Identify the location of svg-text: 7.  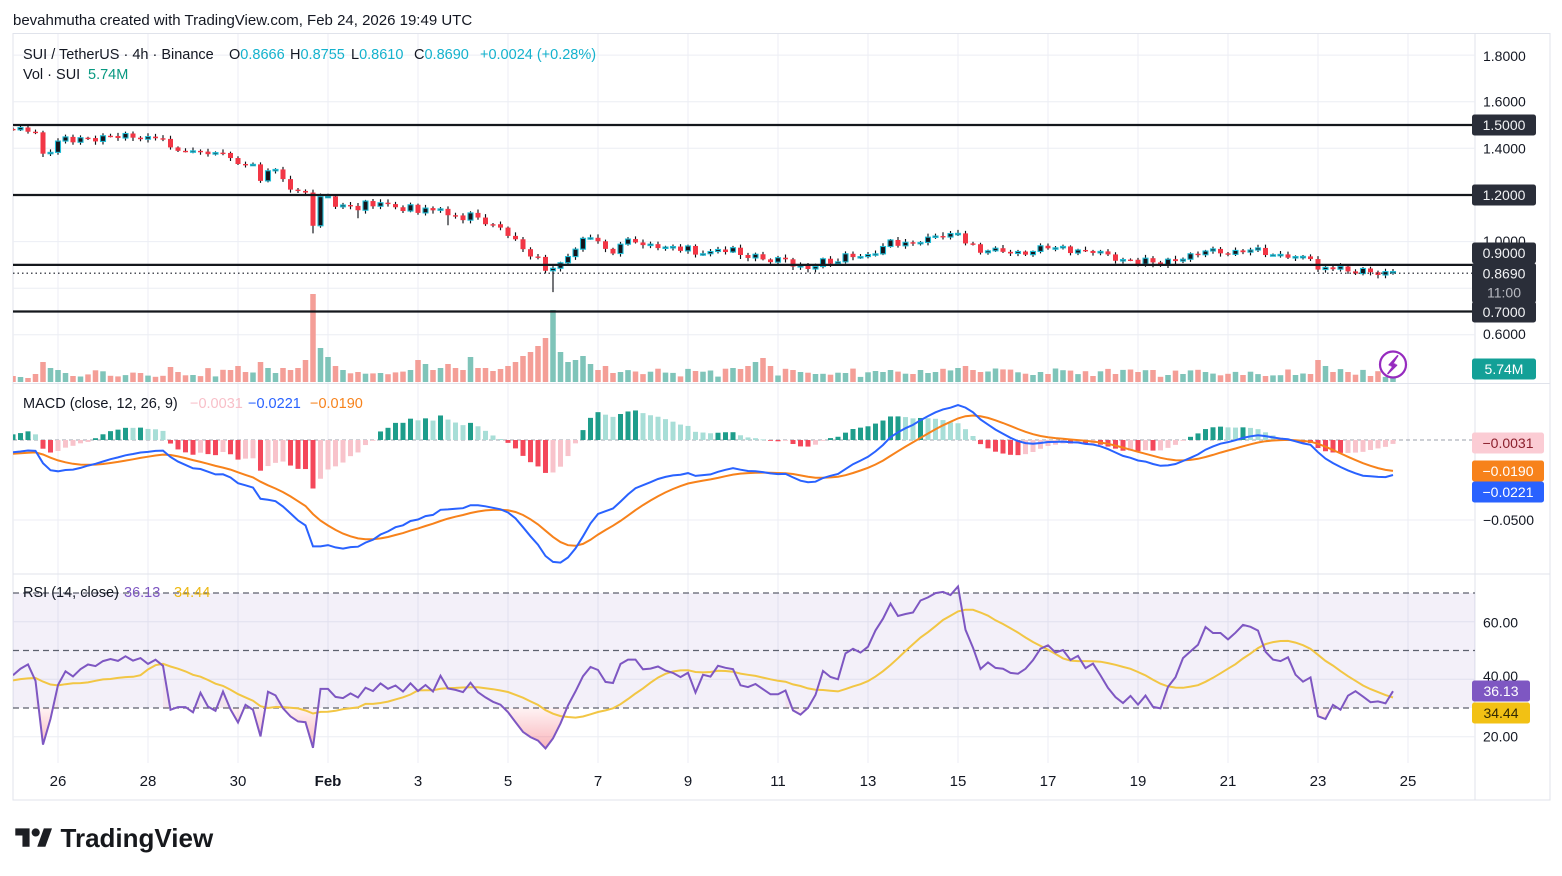
(598, 781).